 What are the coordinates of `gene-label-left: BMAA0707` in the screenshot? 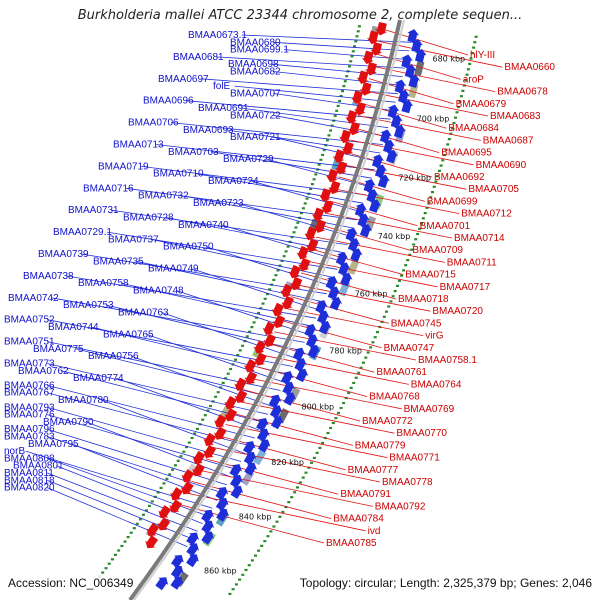 It's located at (255, 93).